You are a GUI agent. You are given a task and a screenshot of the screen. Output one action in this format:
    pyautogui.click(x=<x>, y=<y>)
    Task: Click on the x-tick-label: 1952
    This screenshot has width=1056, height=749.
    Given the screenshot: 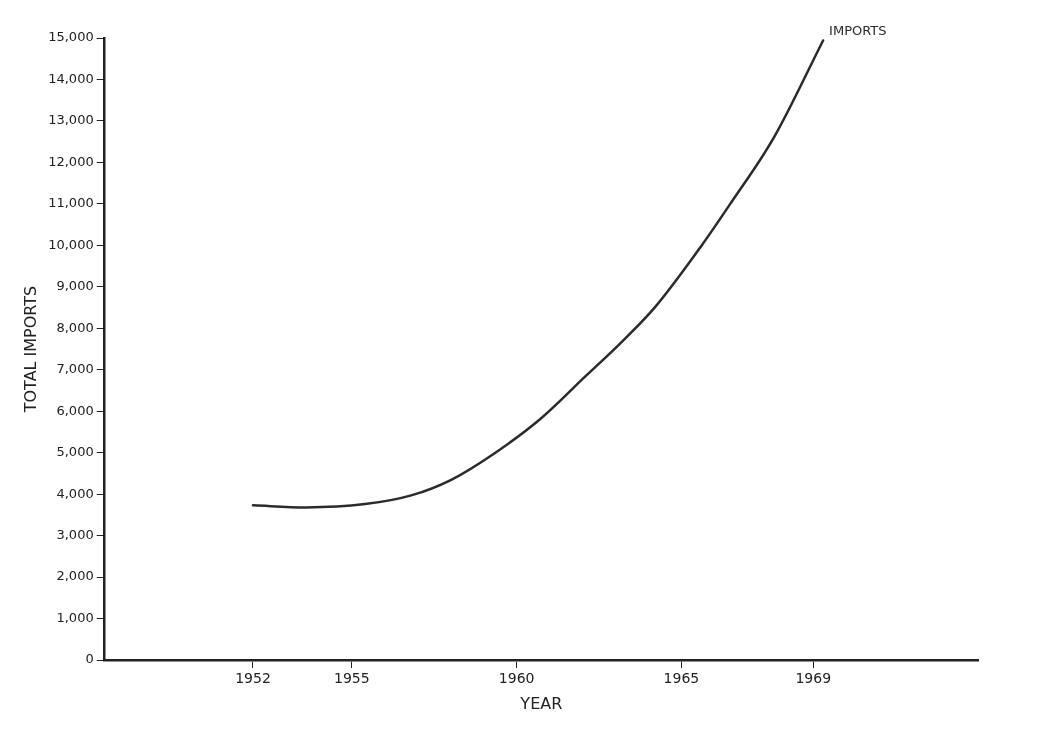 What is the action you would take?
    pyautogui.click(x=253, y=678)
    